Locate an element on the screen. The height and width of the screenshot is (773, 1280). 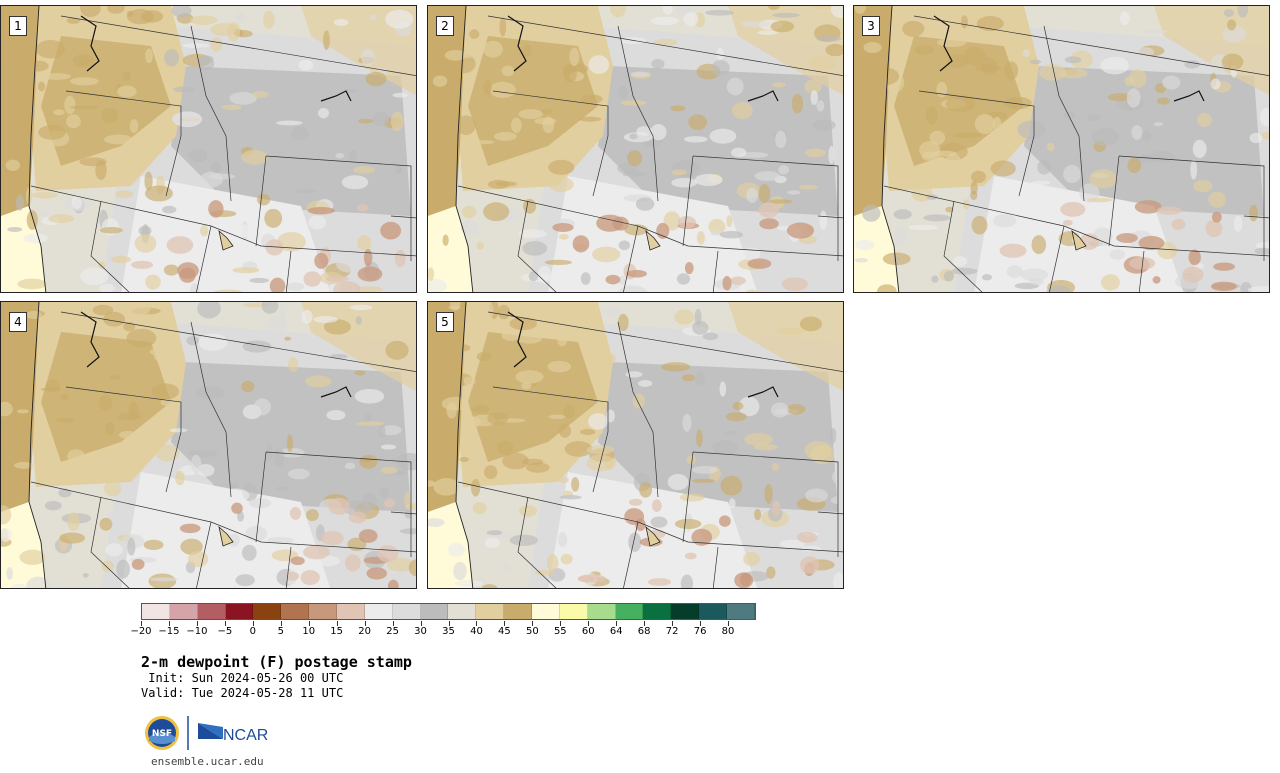
colorbar-tick-label: −5 is located at coordinates (225, 631).